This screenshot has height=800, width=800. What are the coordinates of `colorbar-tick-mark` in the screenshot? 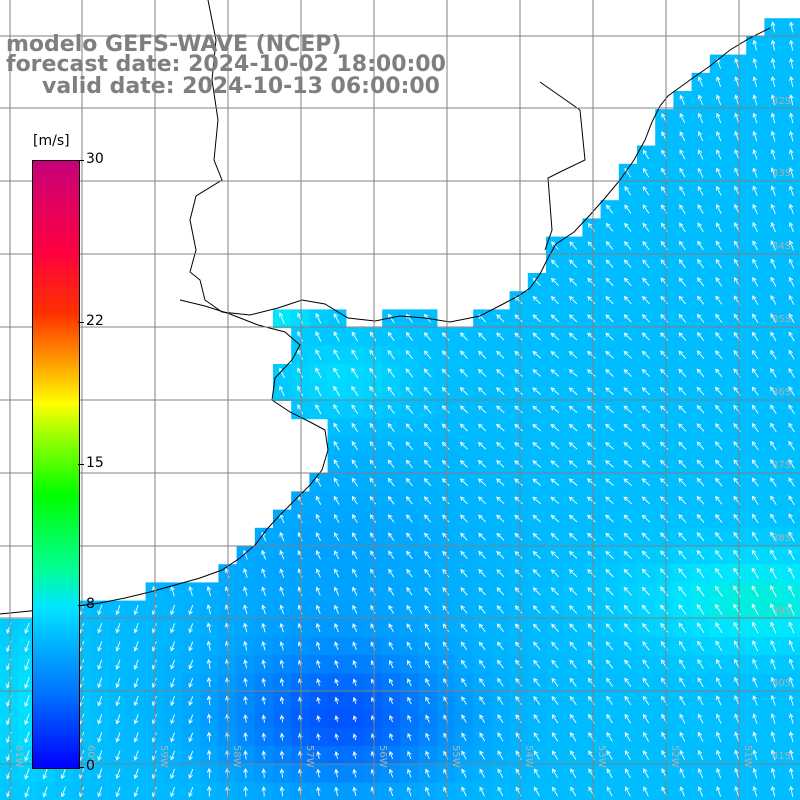 It's located at (81, 606).